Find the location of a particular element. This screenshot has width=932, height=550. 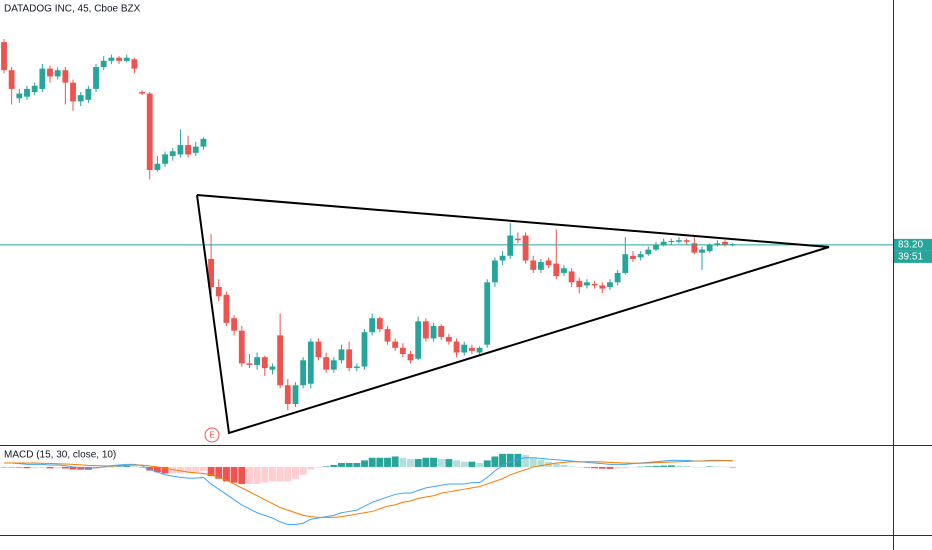

countdown-box is located at coordinates (913, 256).